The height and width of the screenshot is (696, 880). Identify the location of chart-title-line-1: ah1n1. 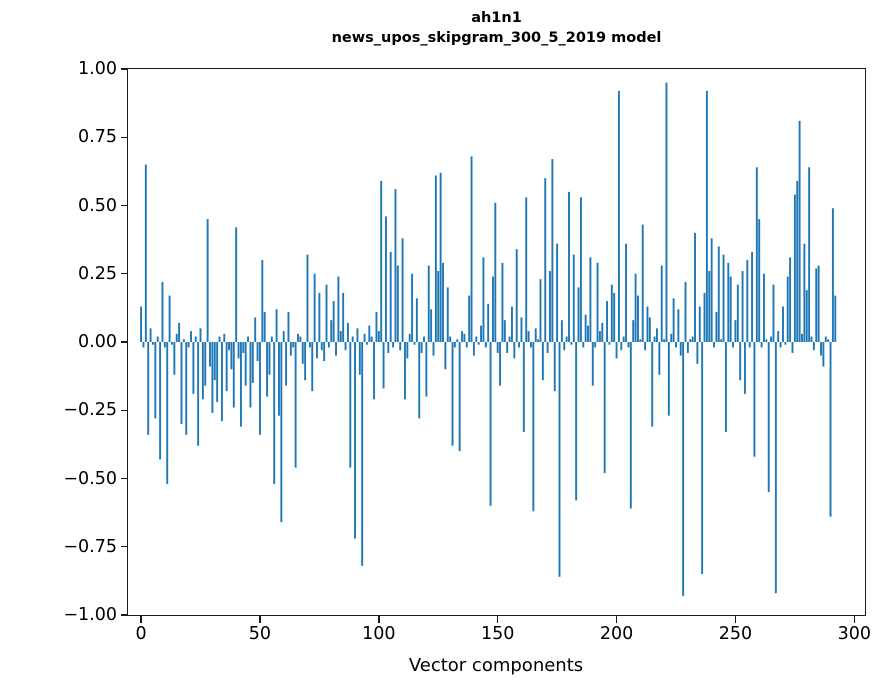
(496, 18).